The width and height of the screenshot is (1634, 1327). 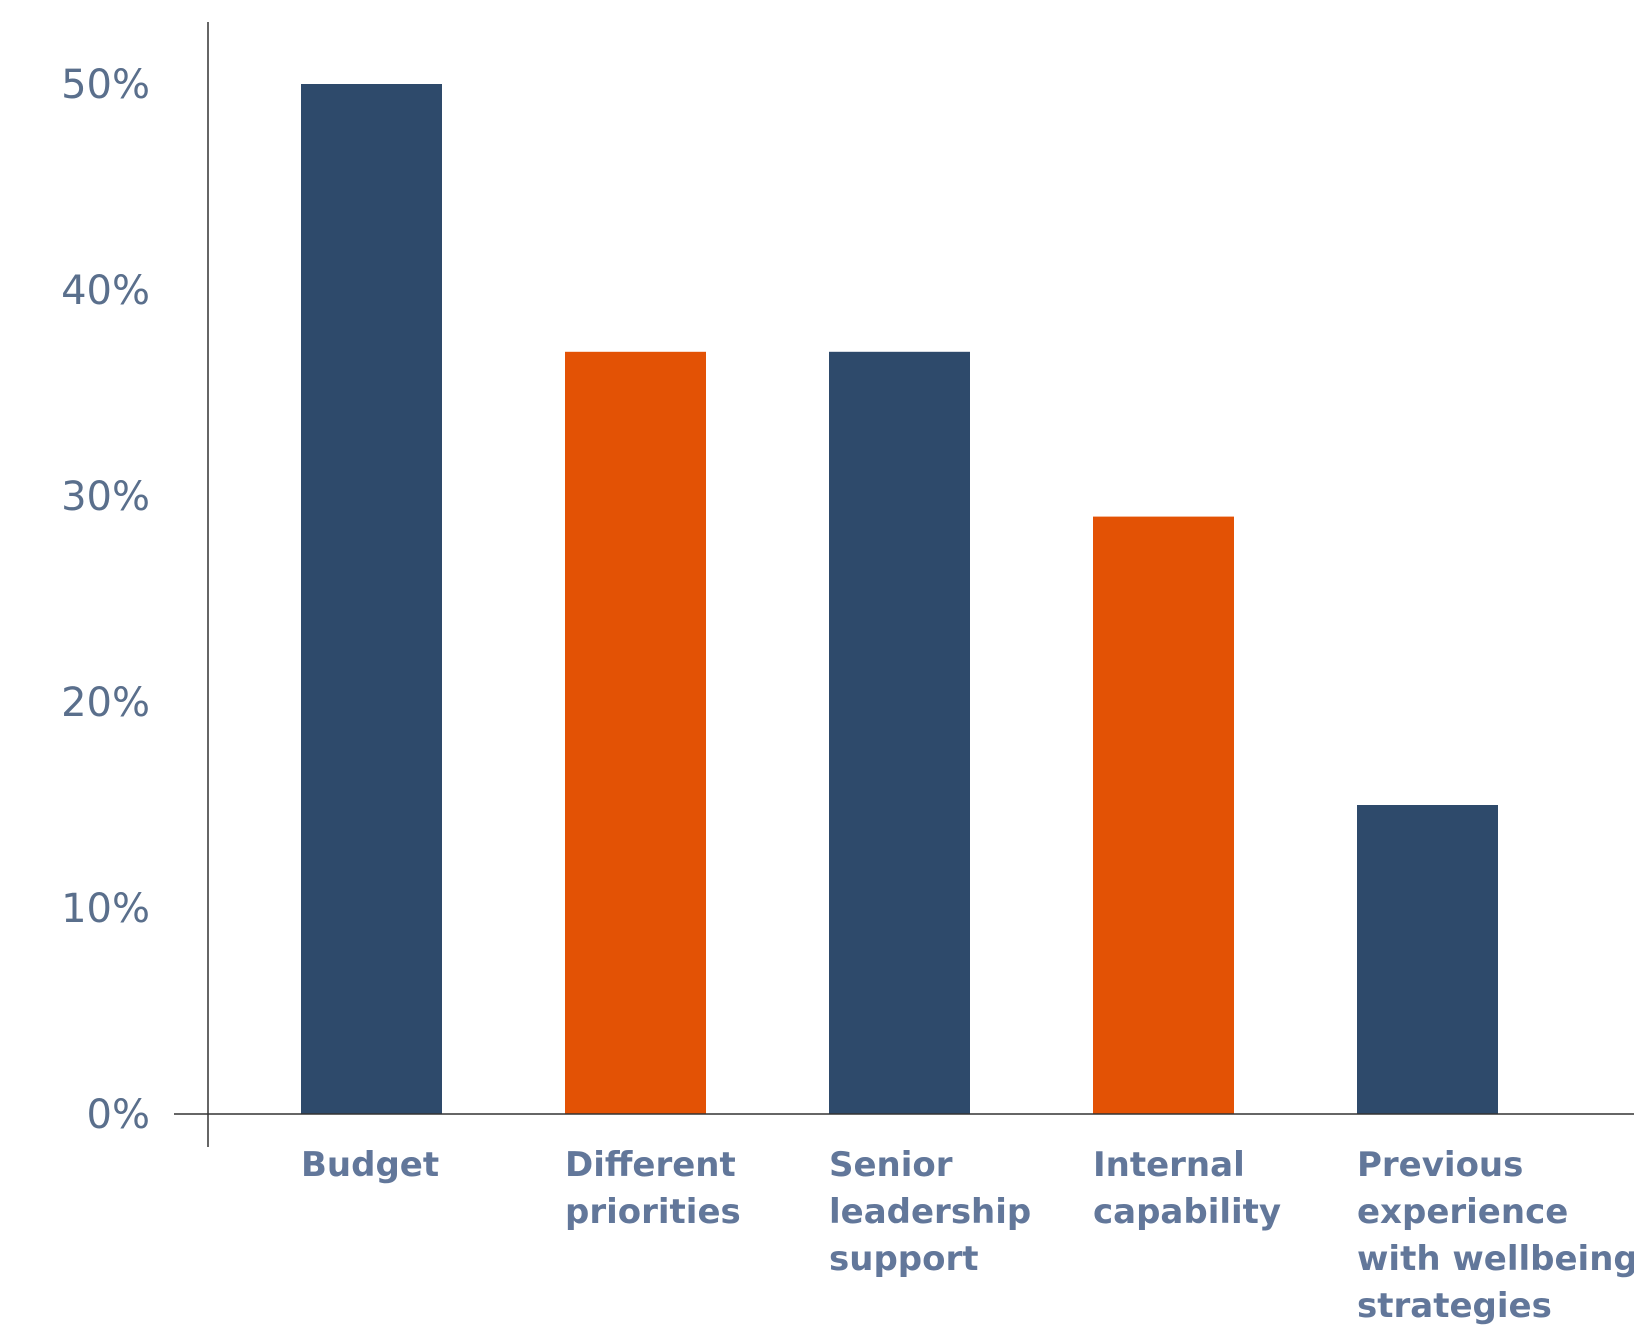 I want to click on y-tick-label: 50%, so click(x=105, y=85).